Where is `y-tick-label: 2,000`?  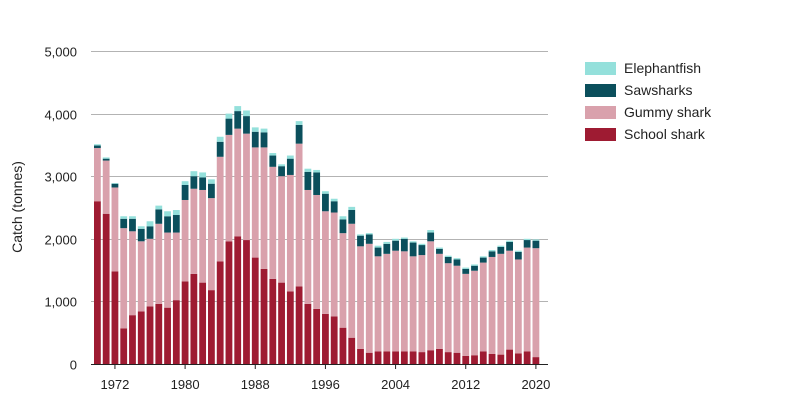
y-tick-label: 2,000 is located at coordinates (60, 240).